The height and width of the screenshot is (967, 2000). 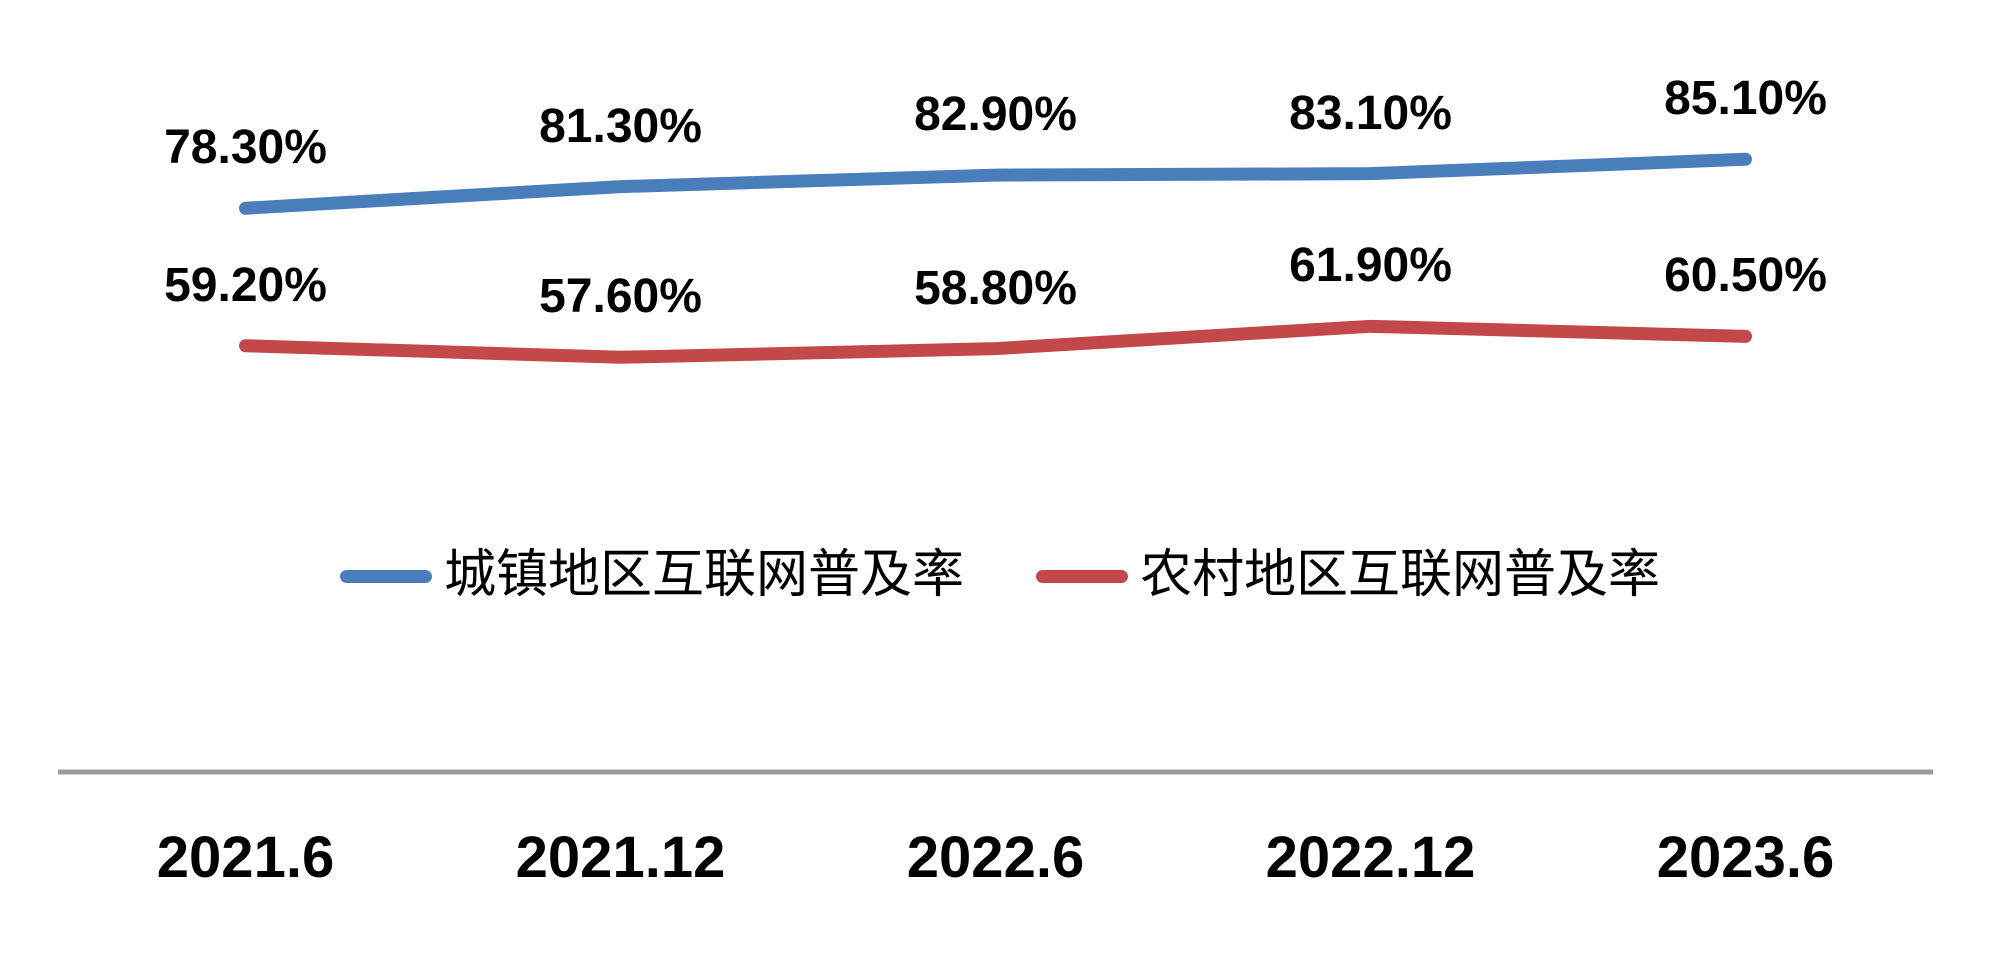 What do you see at coordinates (385, 576) in the screenshot?
I see `urban-legend-swatch` at bounding box center [385, 576].